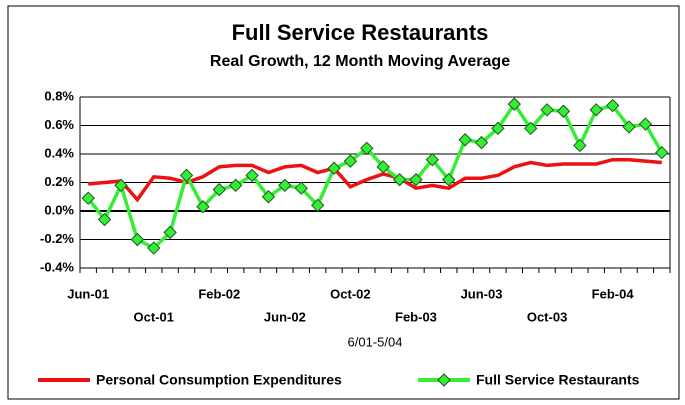 The image size is (685, 405). Describe the element at coordinates (59, 152) in the screenshot. I see `y-tick-label: 0.4%` at that location.